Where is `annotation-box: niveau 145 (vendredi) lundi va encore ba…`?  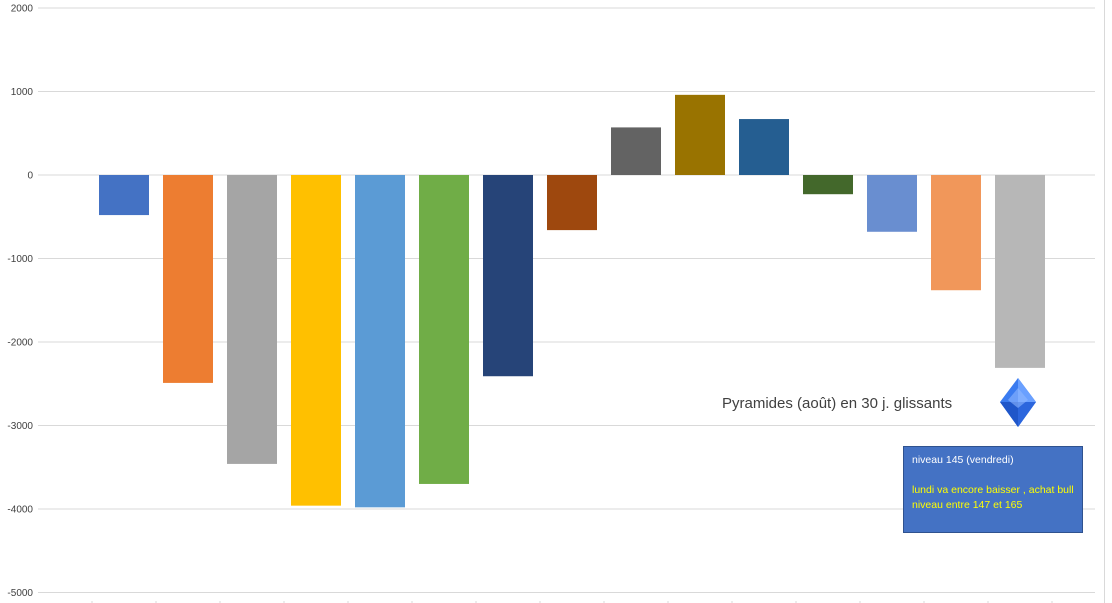
annotation-box: niveau 145 (vendredi) lundi va encore ba… is located at coordinates (993, 489).